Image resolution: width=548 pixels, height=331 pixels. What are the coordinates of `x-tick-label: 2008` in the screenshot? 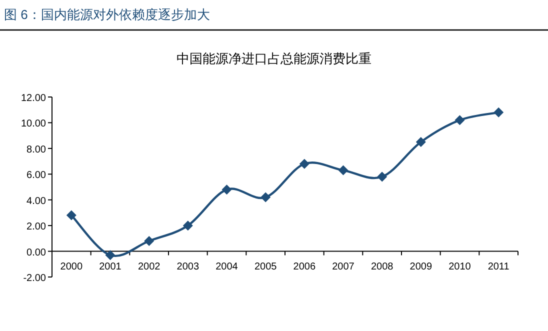 It's located at (382, 266).